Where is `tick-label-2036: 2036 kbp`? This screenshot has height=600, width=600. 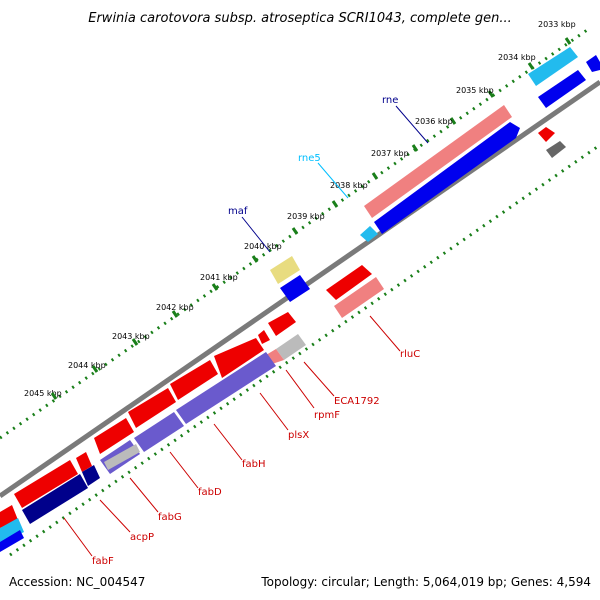
tick-label-2036: 2036 kbp is located at coordinates (434, 121).